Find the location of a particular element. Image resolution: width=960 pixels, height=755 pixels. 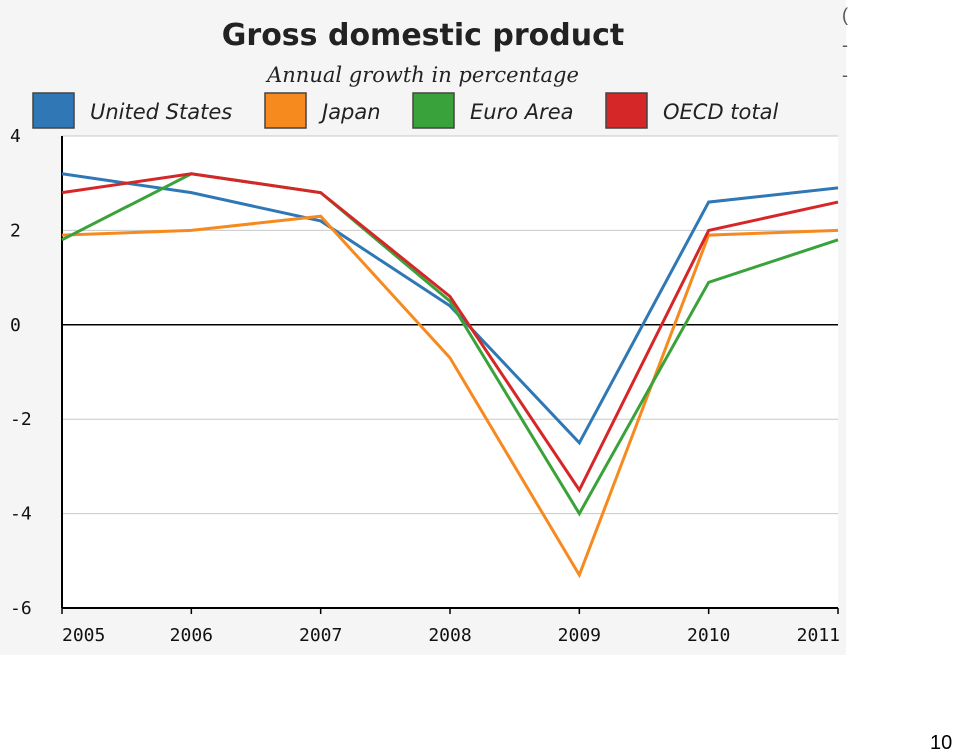

x-tick-label: 2008 is located at coordinates (449, 635).